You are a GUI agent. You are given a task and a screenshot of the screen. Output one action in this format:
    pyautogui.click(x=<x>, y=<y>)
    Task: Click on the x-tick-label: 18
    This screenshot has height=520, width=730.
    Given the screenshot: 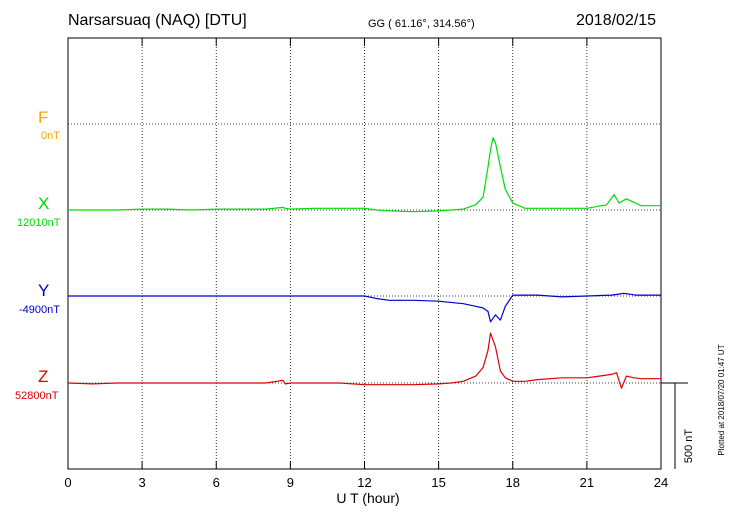 What is the action you would take?
    pyautogui.click(x=513, y=482)
    